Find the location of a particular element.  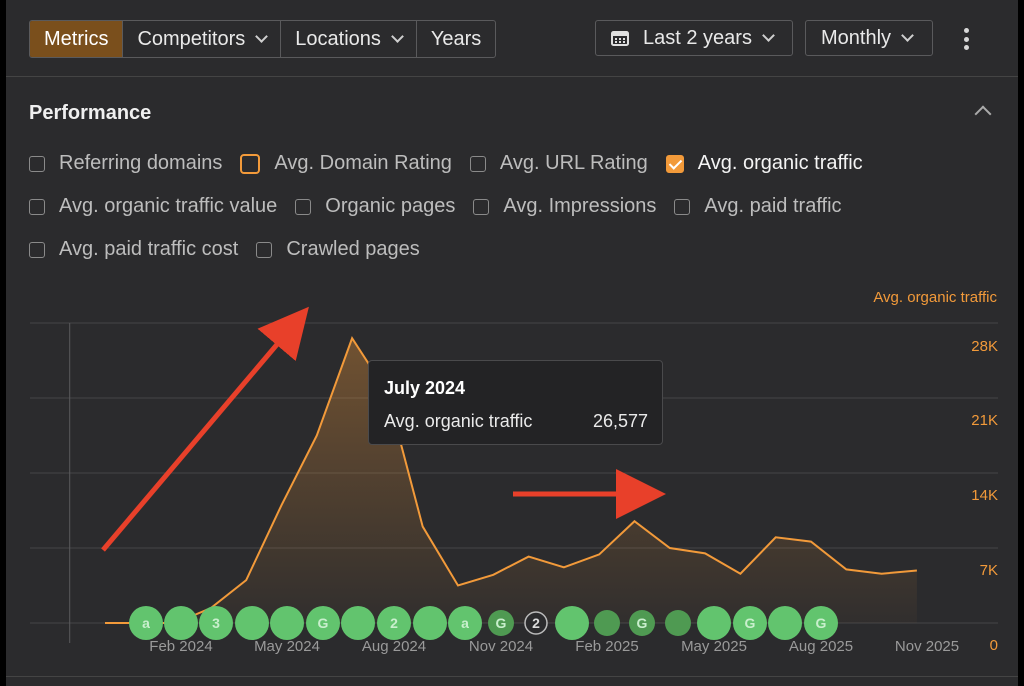

metric-label: Referring domains is located at coordinates (141, 163).